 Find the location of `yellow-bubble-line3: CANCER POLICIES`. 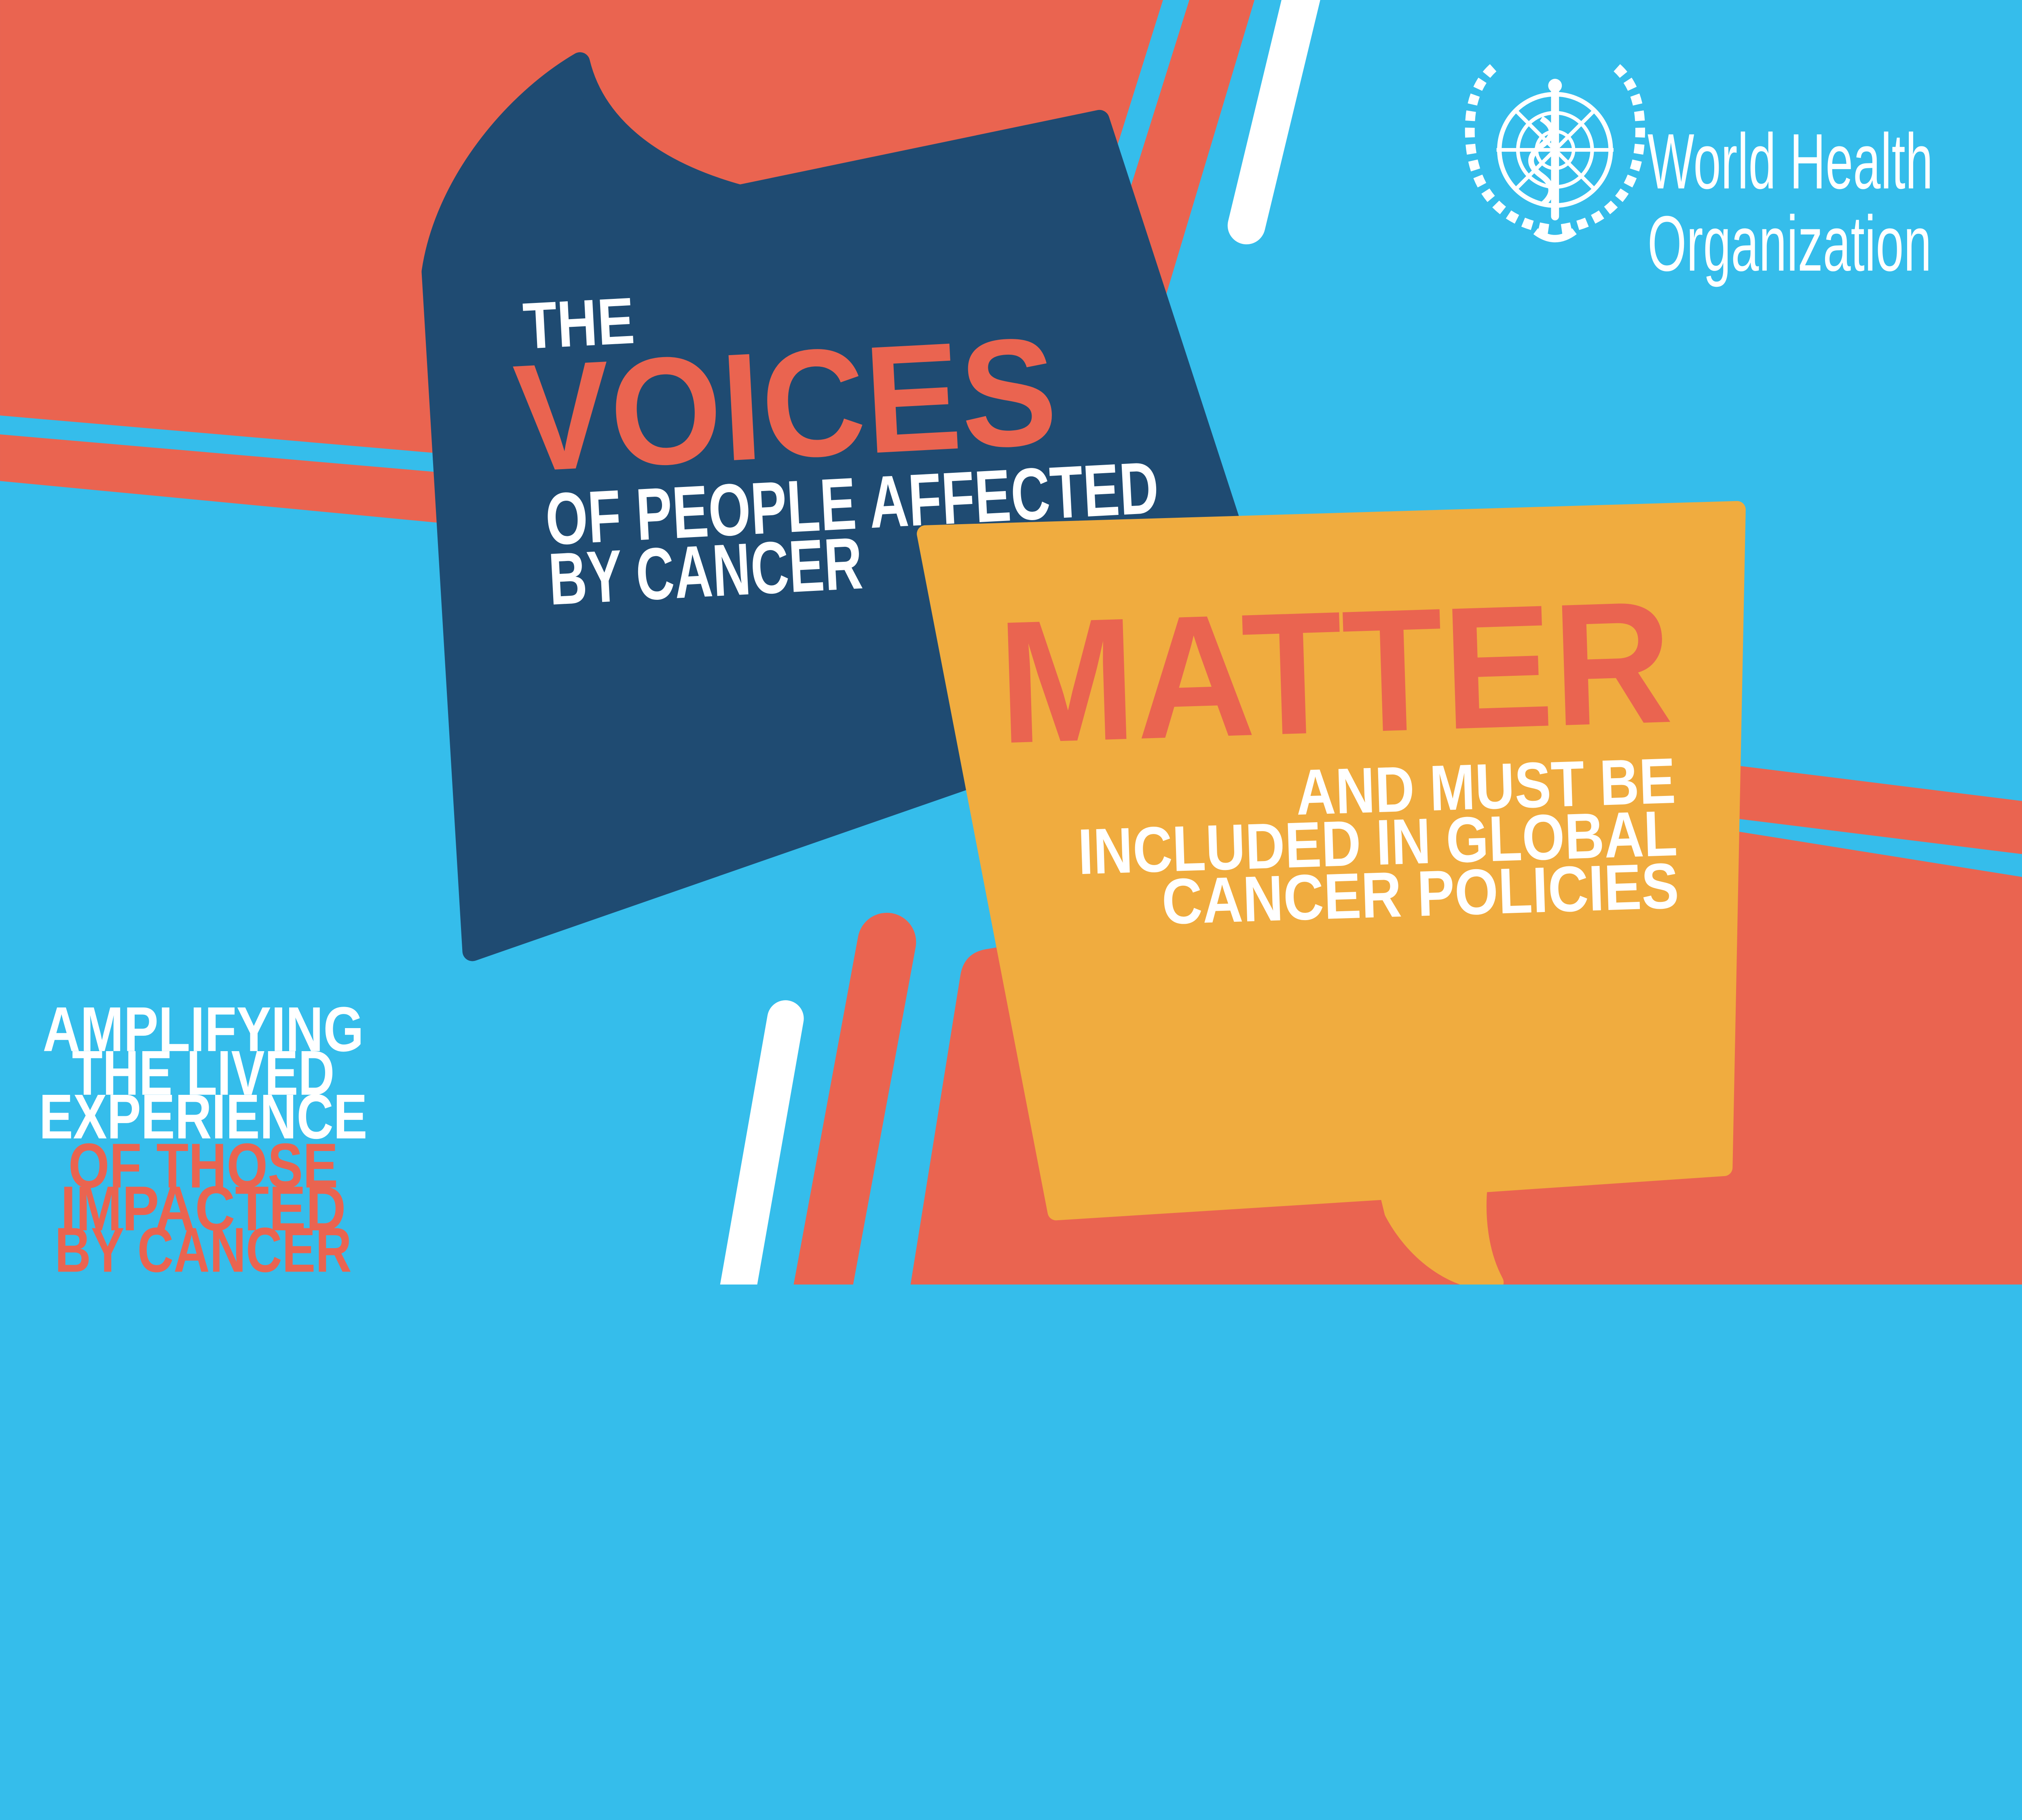

yellow-bubble-line3: CANCER POLICIES is located at coordinates (1420, 894).